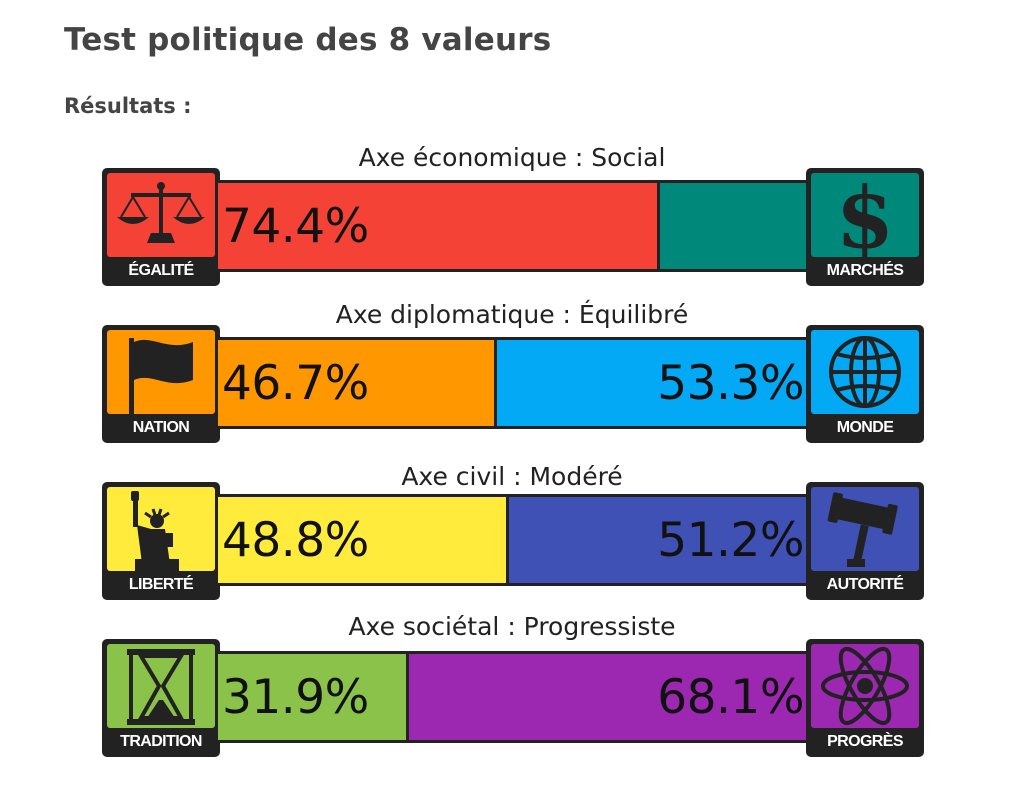 Image resolution: width=1024 pixels, height=787 pixels. What do you see at coordinates (512, 314) in the screenshot?
I see `axis-title: Axe diplomatique : Équilibré` at bounding box center [512, 314].